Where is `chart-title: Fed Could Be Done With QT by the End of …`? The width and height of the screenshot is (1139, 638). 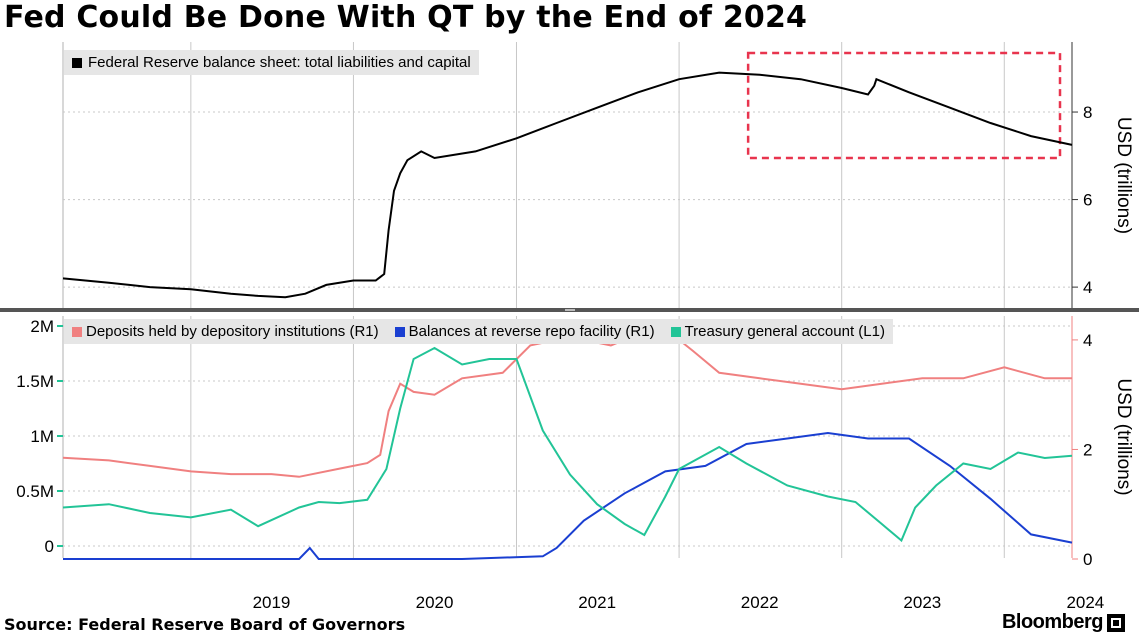
chart-title: Fed Could Be Done With QT by the End of … is located at coordinates (406, 17).